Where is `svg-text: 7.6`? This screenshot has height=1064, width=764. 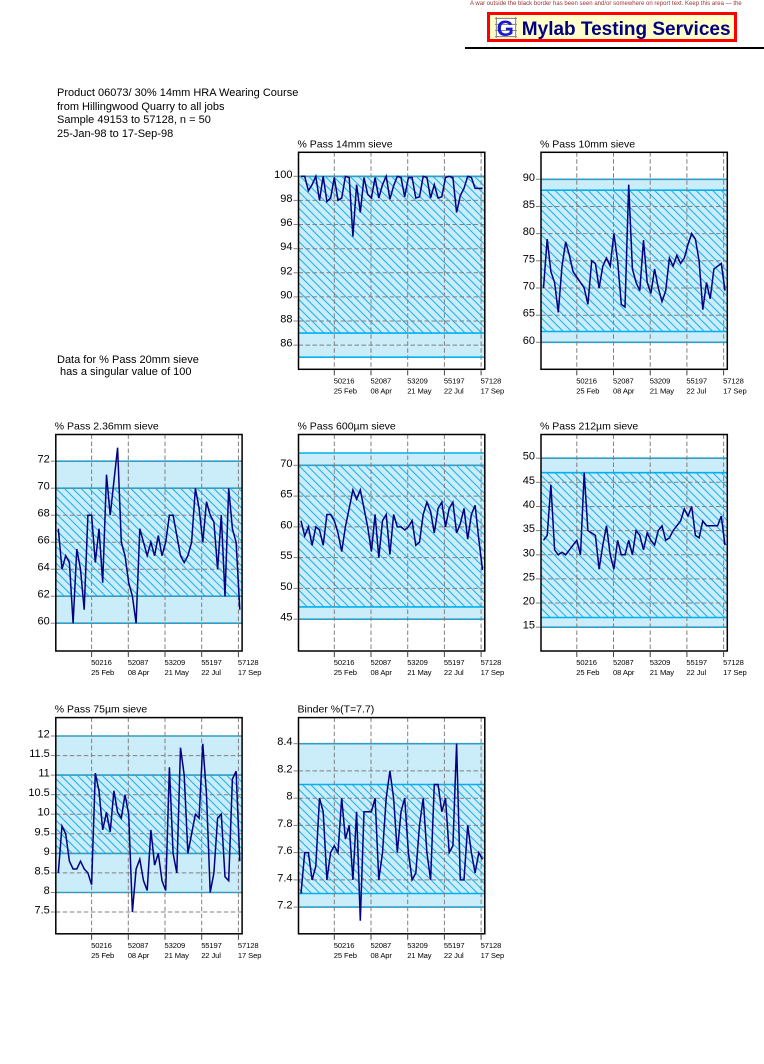 svg-text: 7.6 is located at coordinates (284, 851).